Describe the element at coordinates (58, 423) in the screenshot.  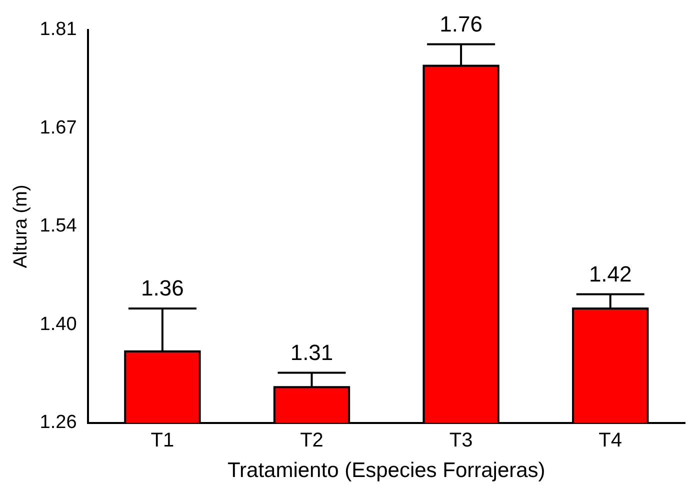
I see `y-tick-label: 1.26` at that location.